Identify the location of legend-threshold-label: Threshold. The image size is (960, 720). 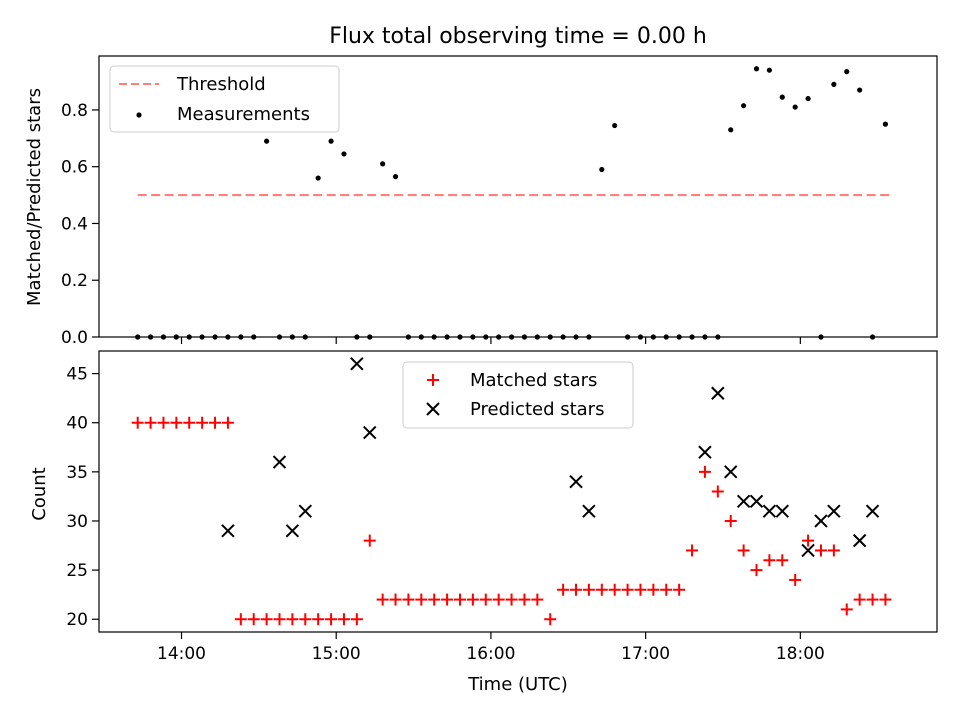
(221, 84).